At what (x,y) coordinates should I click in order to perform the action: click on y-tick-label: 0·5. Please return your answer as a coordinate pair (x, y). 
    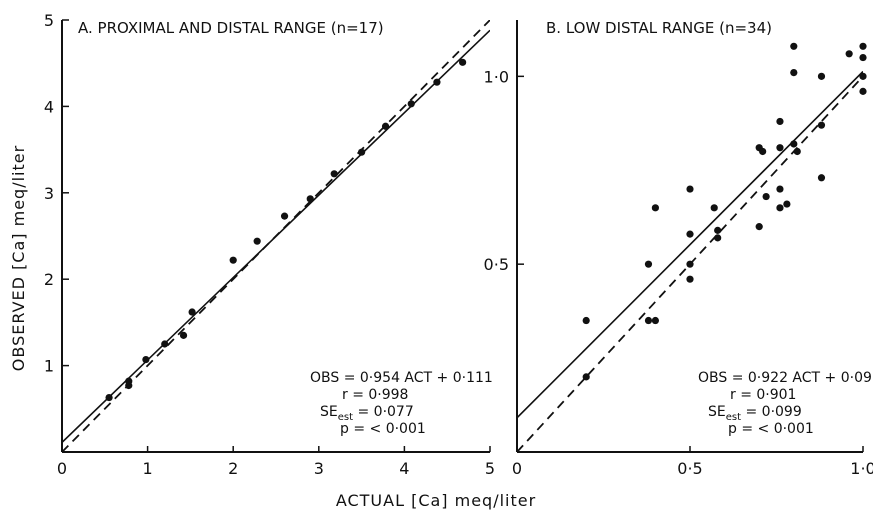
    Looking at the image, I should click on (496, 264).